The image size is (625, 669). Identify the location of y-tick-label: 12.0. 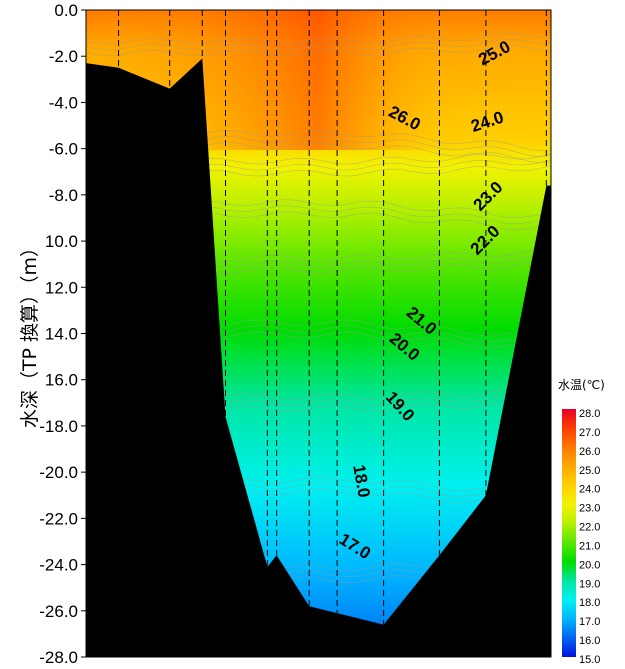
(61, 287).